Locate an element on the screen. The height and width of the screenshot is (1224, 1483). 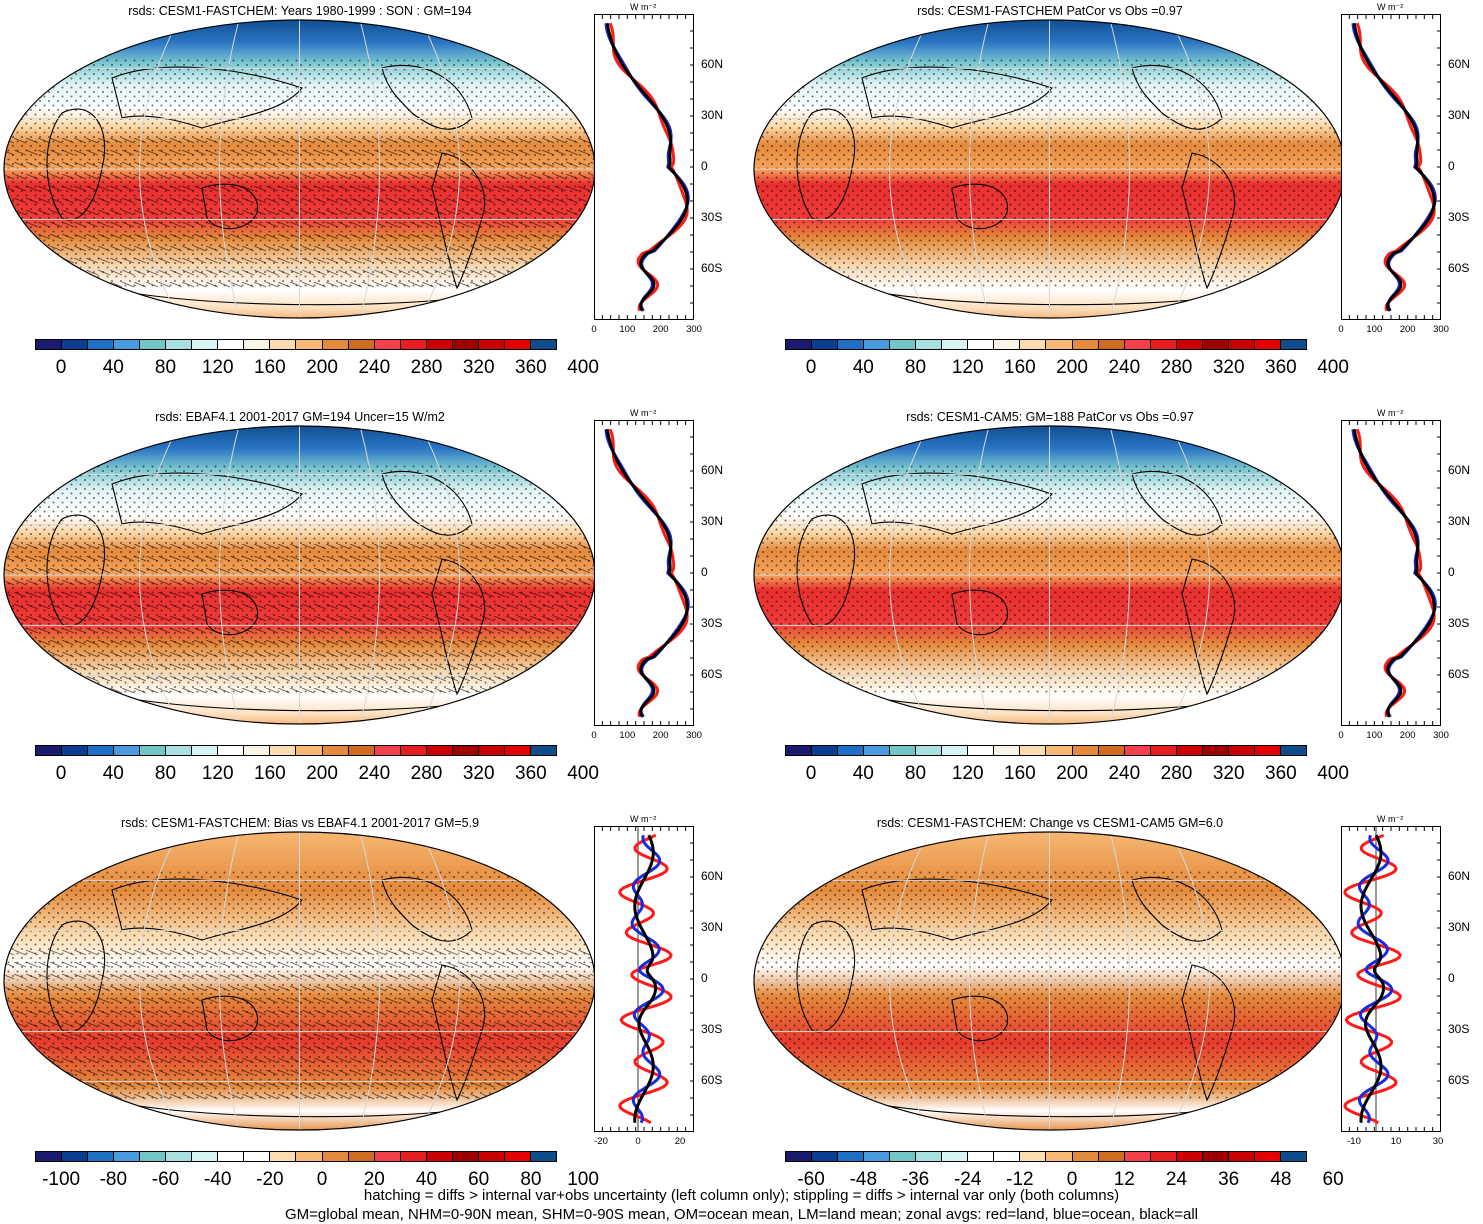
zonal-xtick-label: 300 is located at coordinates (694, 735).